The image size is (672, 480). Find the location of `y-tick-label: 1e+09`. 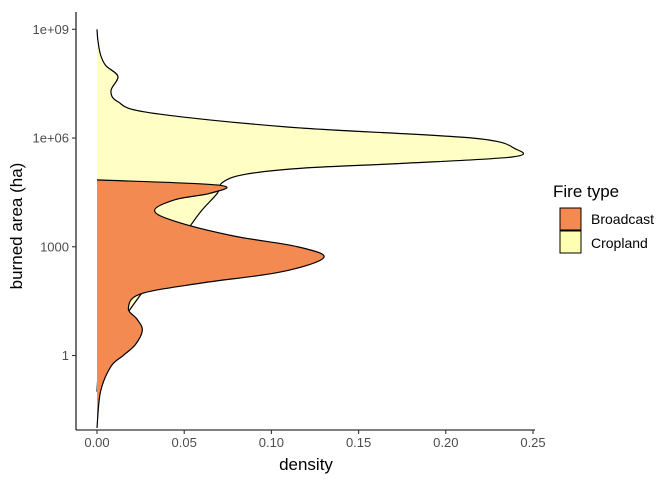

y-tick-label: 1e+09 is located at coordinates (50, 29).